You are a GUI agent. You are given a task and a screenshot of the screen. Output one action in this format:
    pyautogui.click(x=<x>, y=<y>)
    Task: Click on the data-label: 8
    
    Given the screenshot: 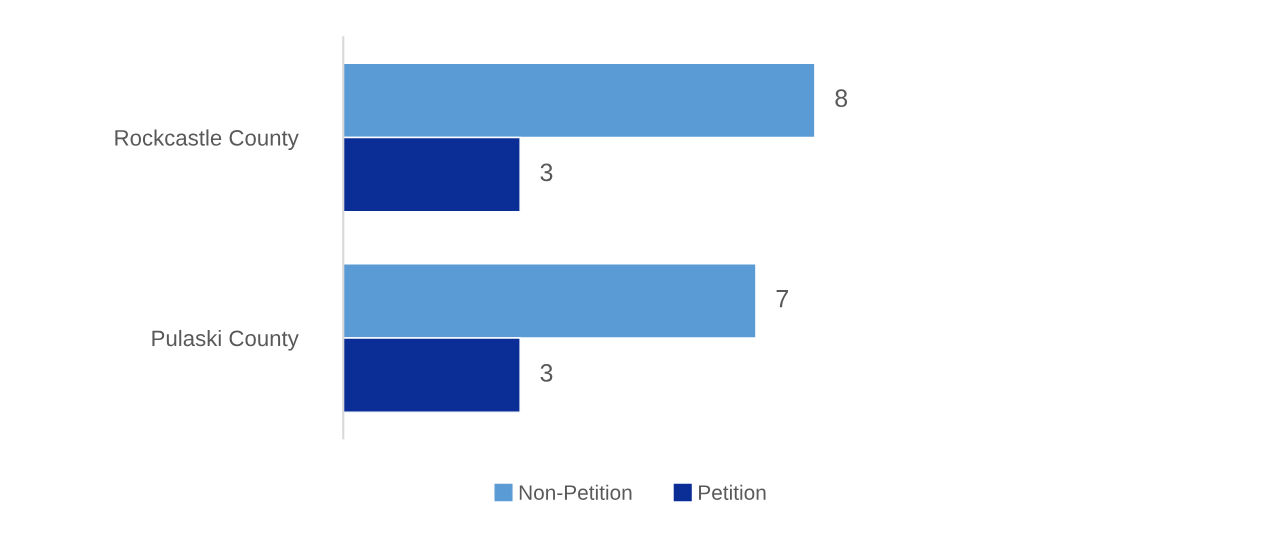 What is the action you would take?
    pyautogui.click(x=841, y=98)
    